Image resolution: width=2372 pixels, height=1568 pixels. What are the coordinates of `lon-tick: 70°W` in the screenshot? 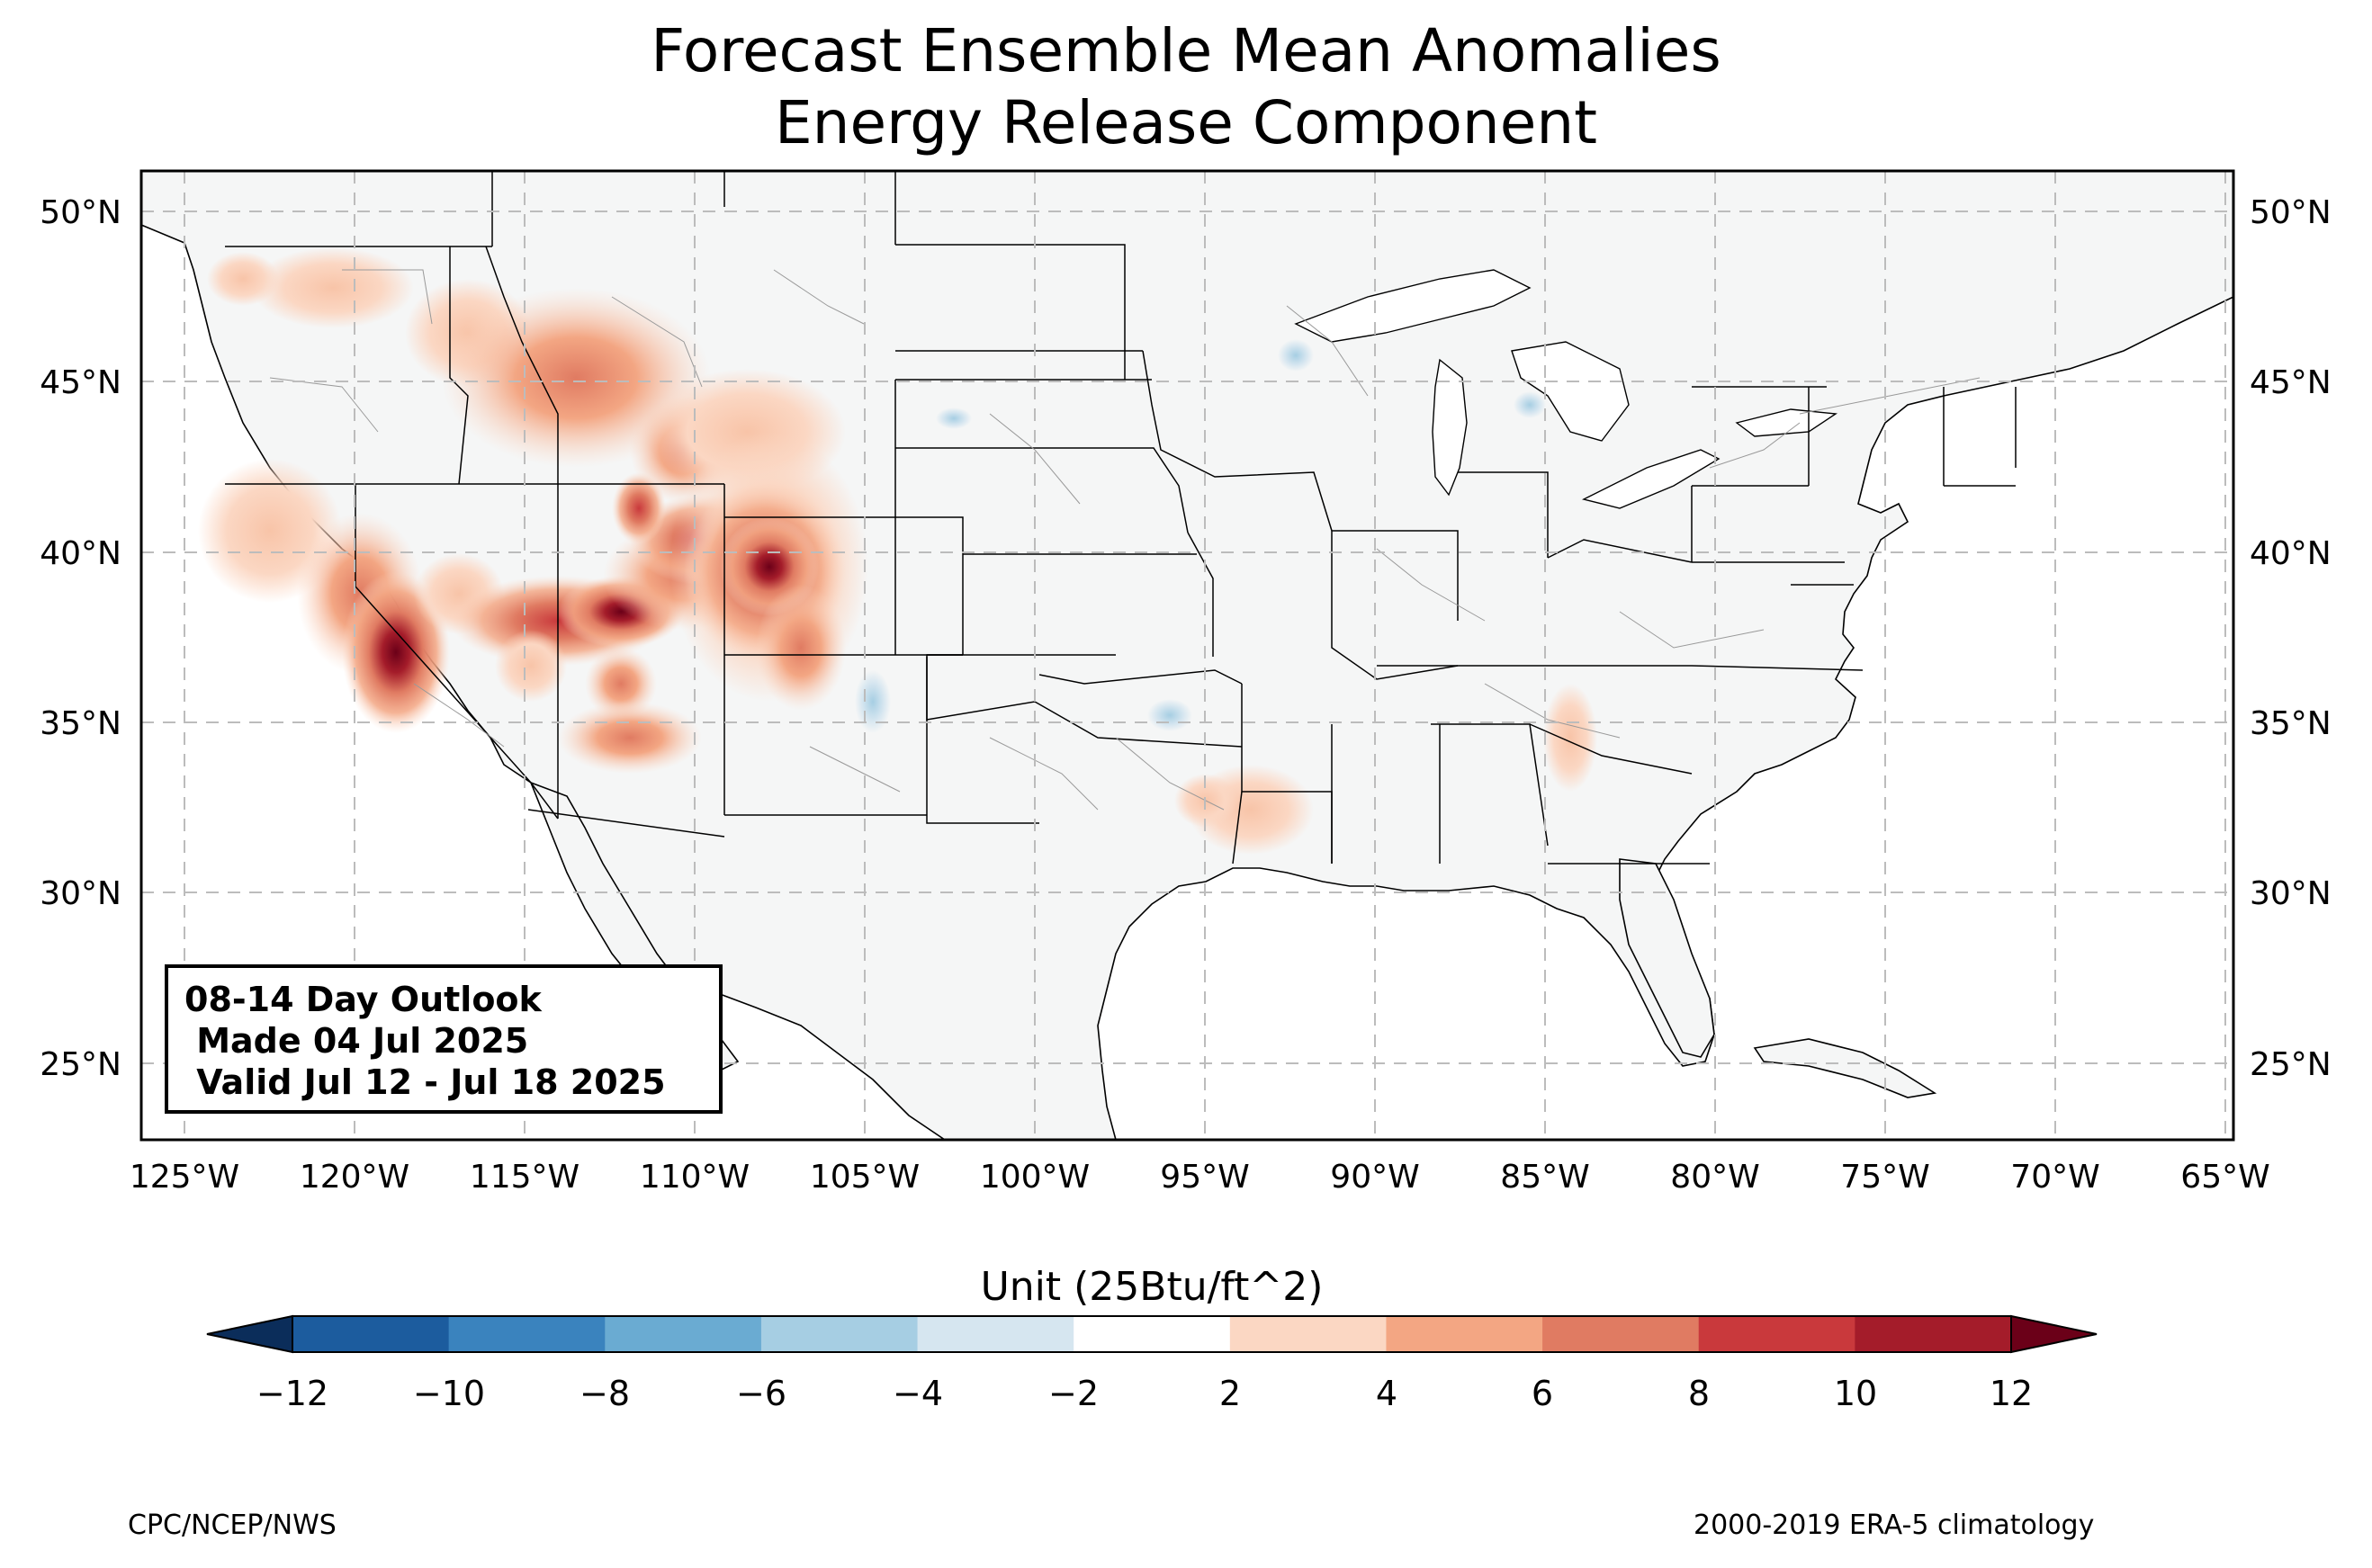 It's located at (2054, 1177).